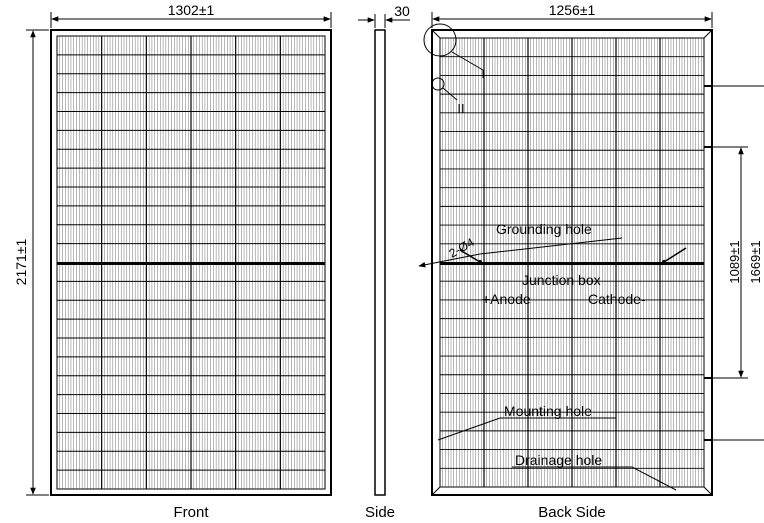  I want to click on detail-callout: II, so click(453, 69).